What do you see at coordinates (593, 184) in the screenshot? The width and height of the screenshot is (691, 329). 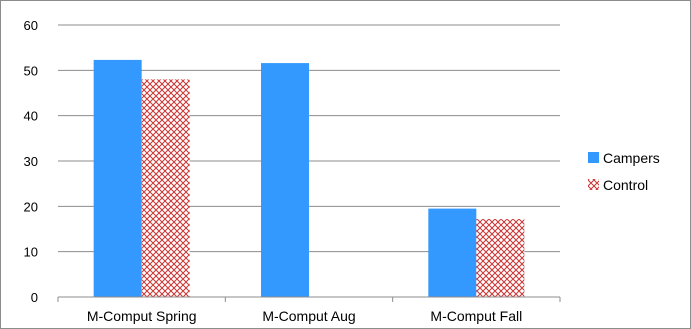 I see `legend-swatch-control` at bounding box center [593, 184].